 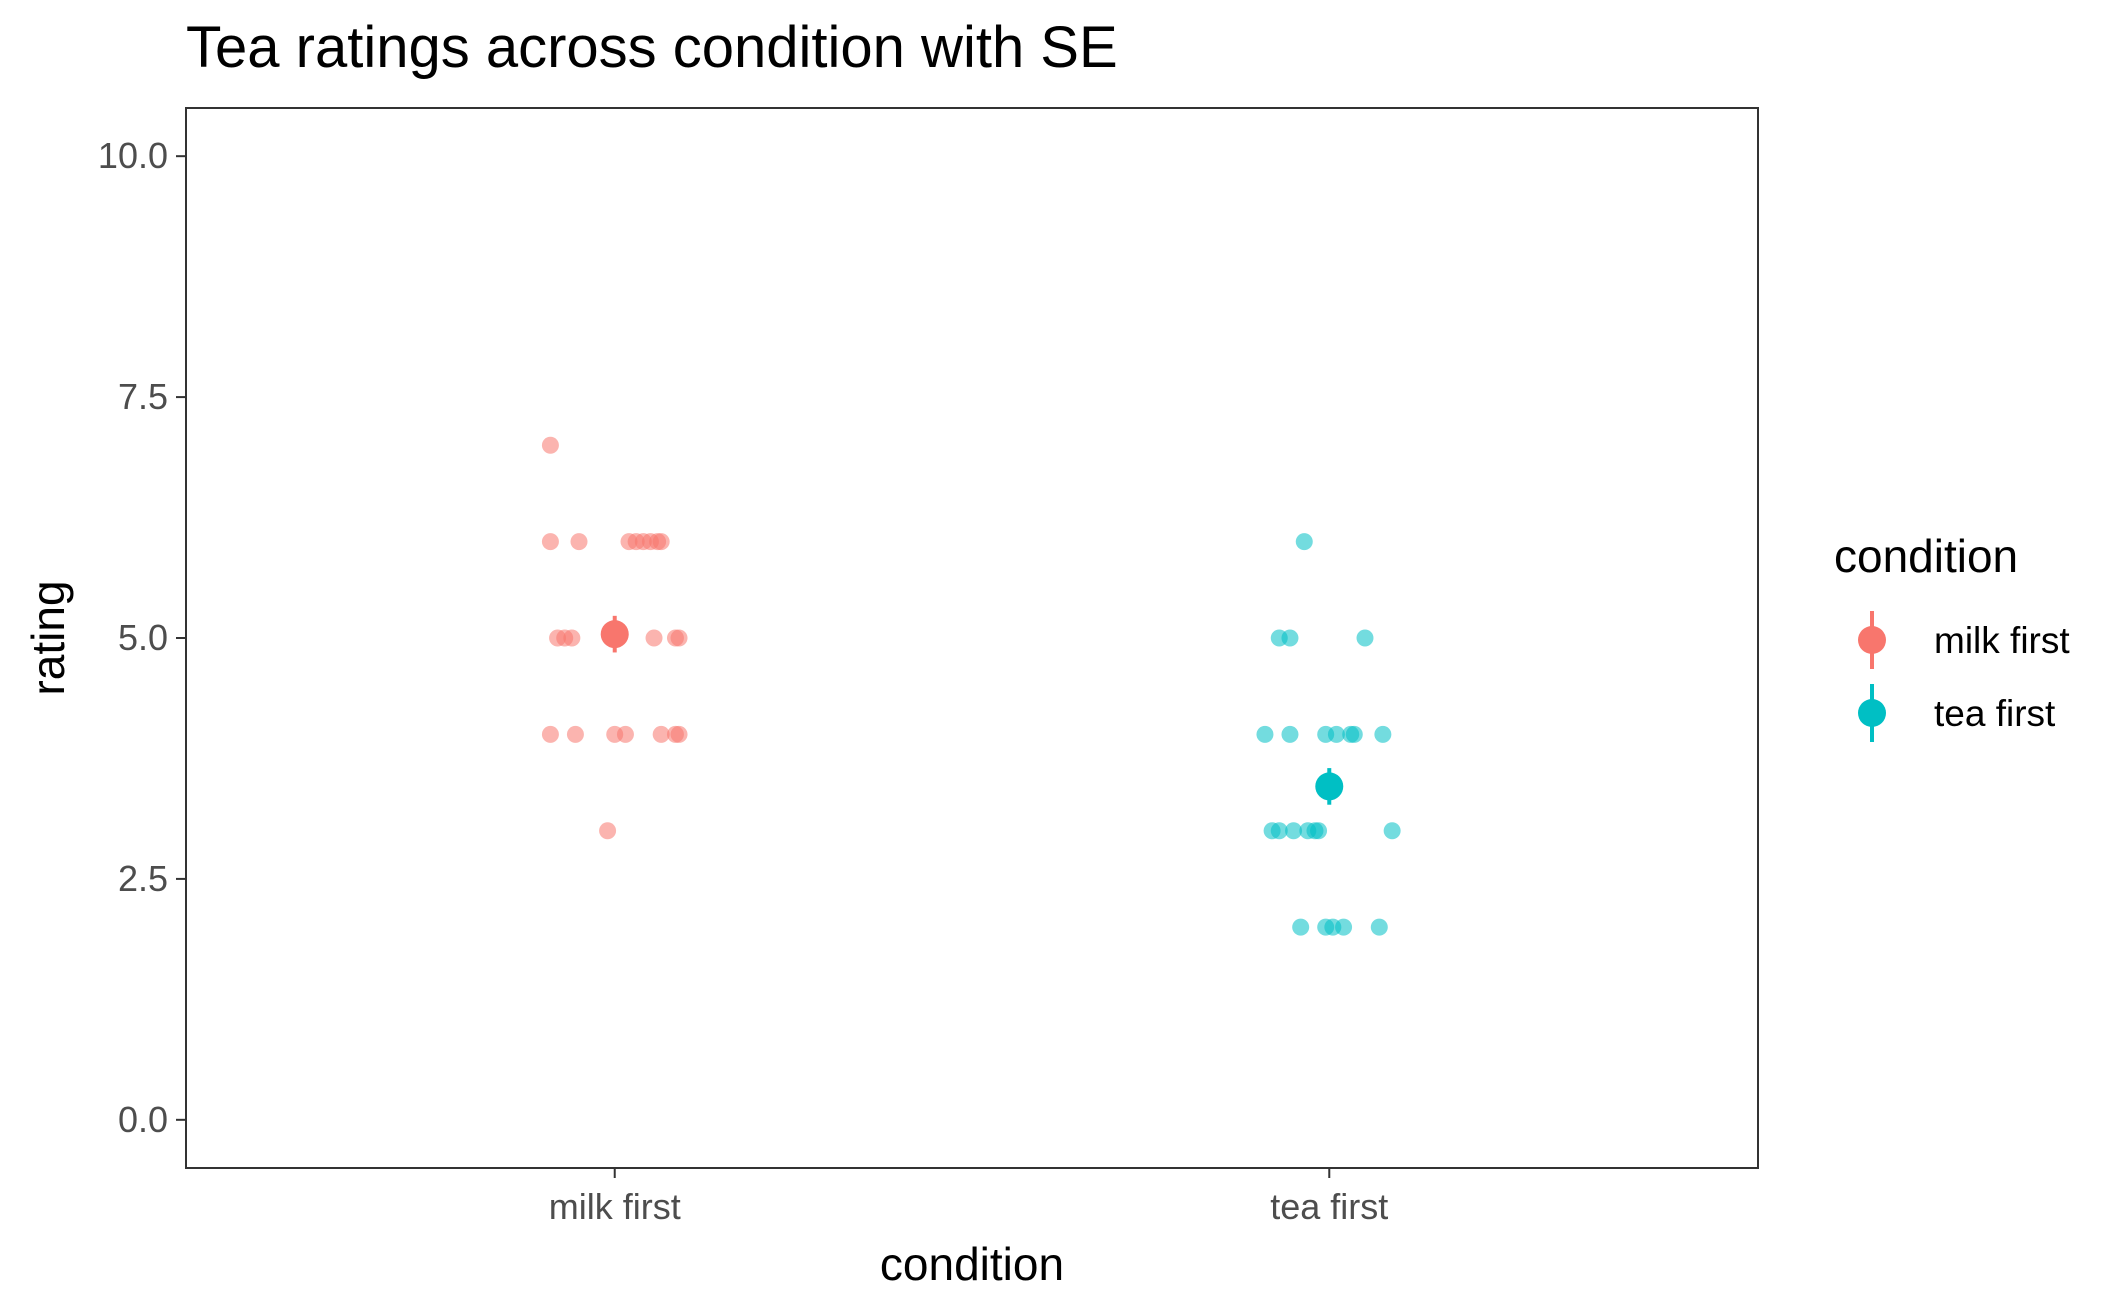 What do you see at coordinates (143, 878) in the screenshot?
I see `y-tick-label: 2.5` at bounding box center [143, 878].